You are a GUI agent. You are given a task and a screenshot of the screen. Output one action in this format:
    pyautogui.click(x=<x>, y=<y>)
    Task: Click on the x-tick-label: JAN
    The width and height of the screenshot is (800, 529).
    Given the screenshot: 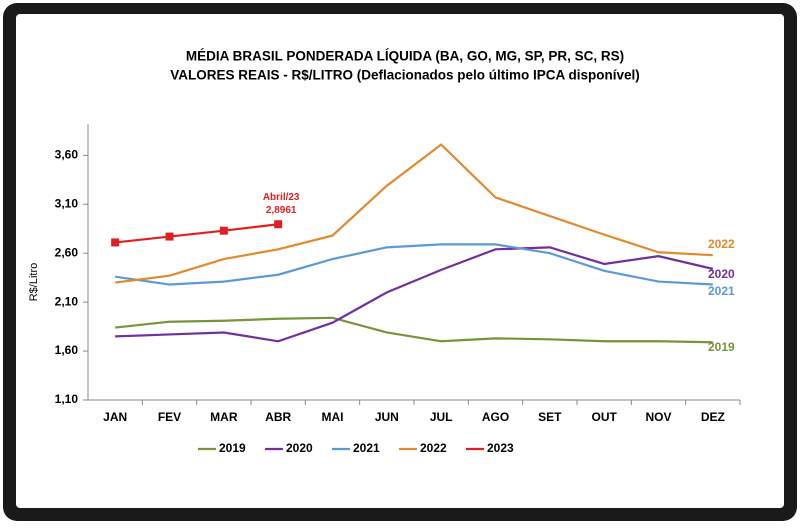 What is the action you would take?
    pyautogui.click(x=115, y=417)
    